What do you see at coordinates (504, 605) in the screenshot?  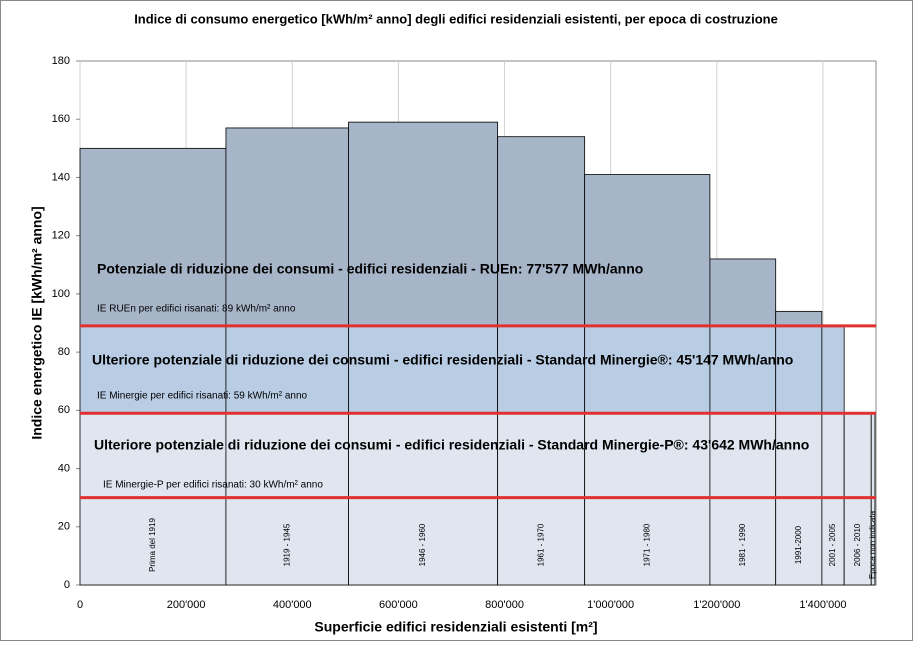 I see `x-tick-label: 800'000` at bounding box center [504, 605].